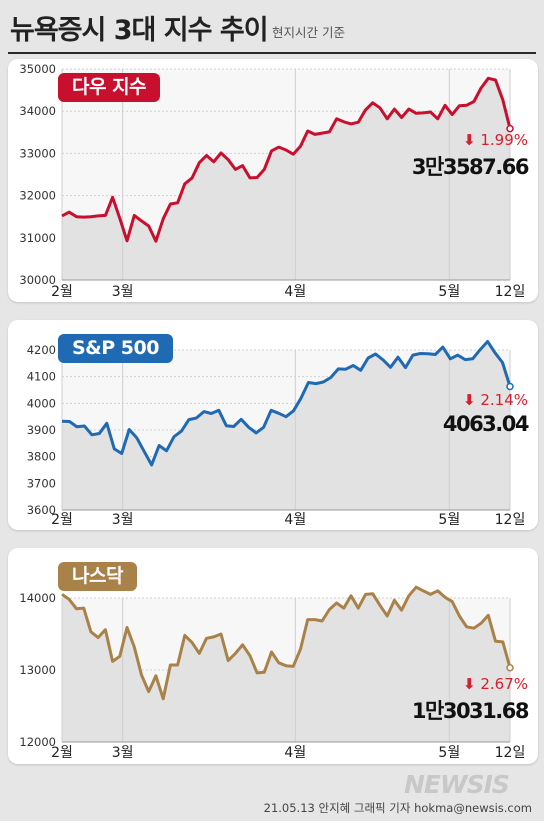  I want to click on nasdaq-y-tick-label: 12000, so click(37, 742).